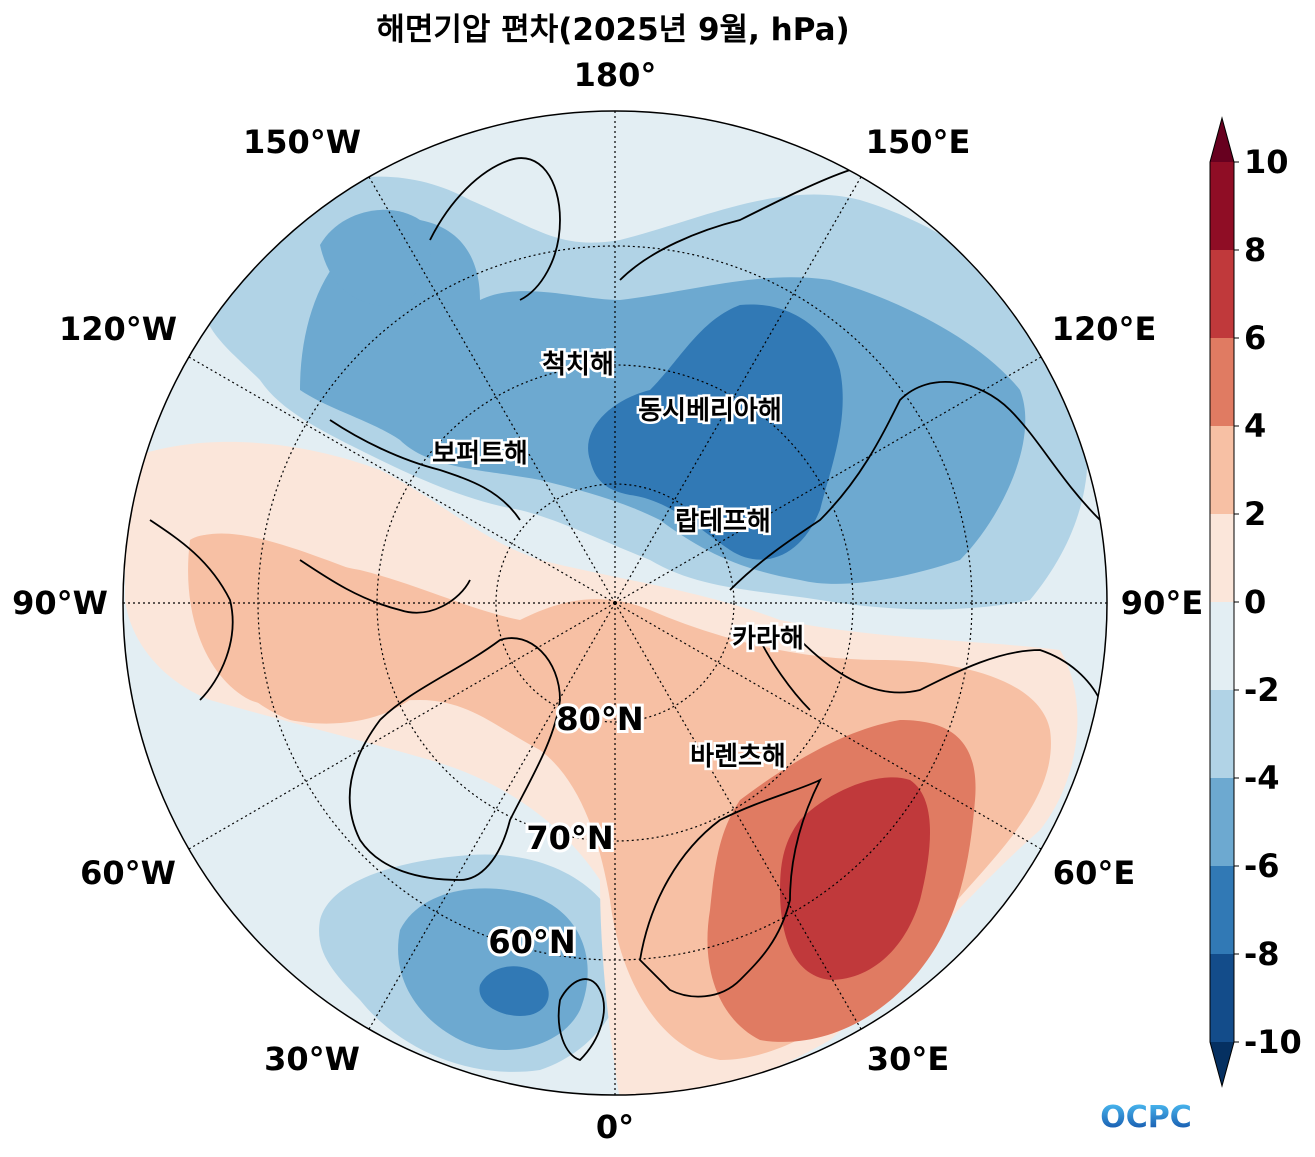 The width and height of the screenshot is (1315, 1157). Describe the element at coordinates (855, 878) in the screenshot. I see `pos-anomaly-level4` at that location.